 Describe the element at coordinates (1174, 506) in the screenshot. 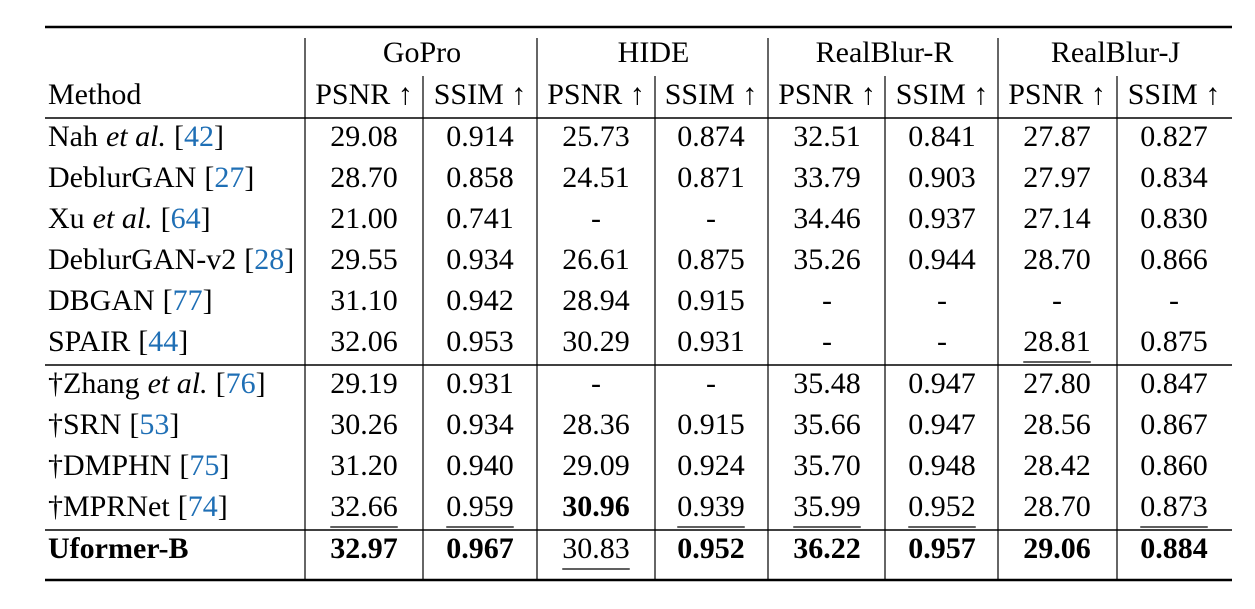

I see `cell-value: 0.873` at that location.